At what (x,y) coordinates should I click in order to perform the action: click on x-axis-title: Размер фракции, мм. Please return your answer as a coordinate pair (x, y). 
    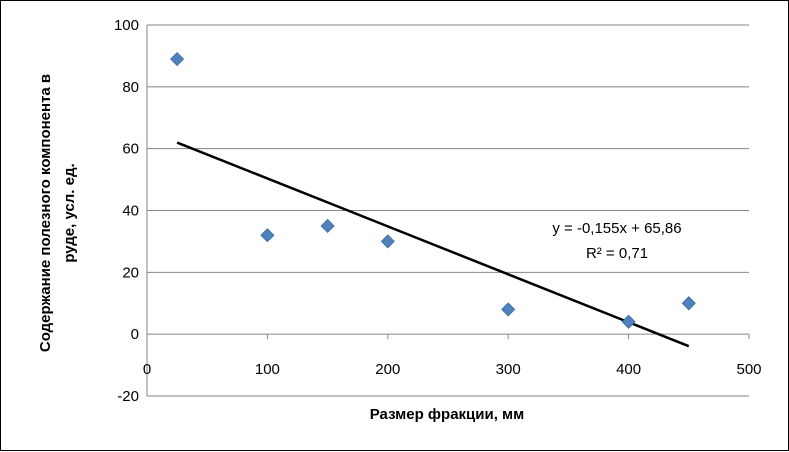
    Looking at the image, I should click on (447, 414).